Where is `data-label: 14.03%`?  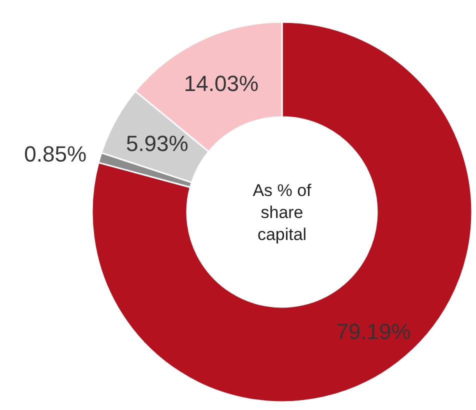
data-label: 14.03% is located at coordinates (221, 83).